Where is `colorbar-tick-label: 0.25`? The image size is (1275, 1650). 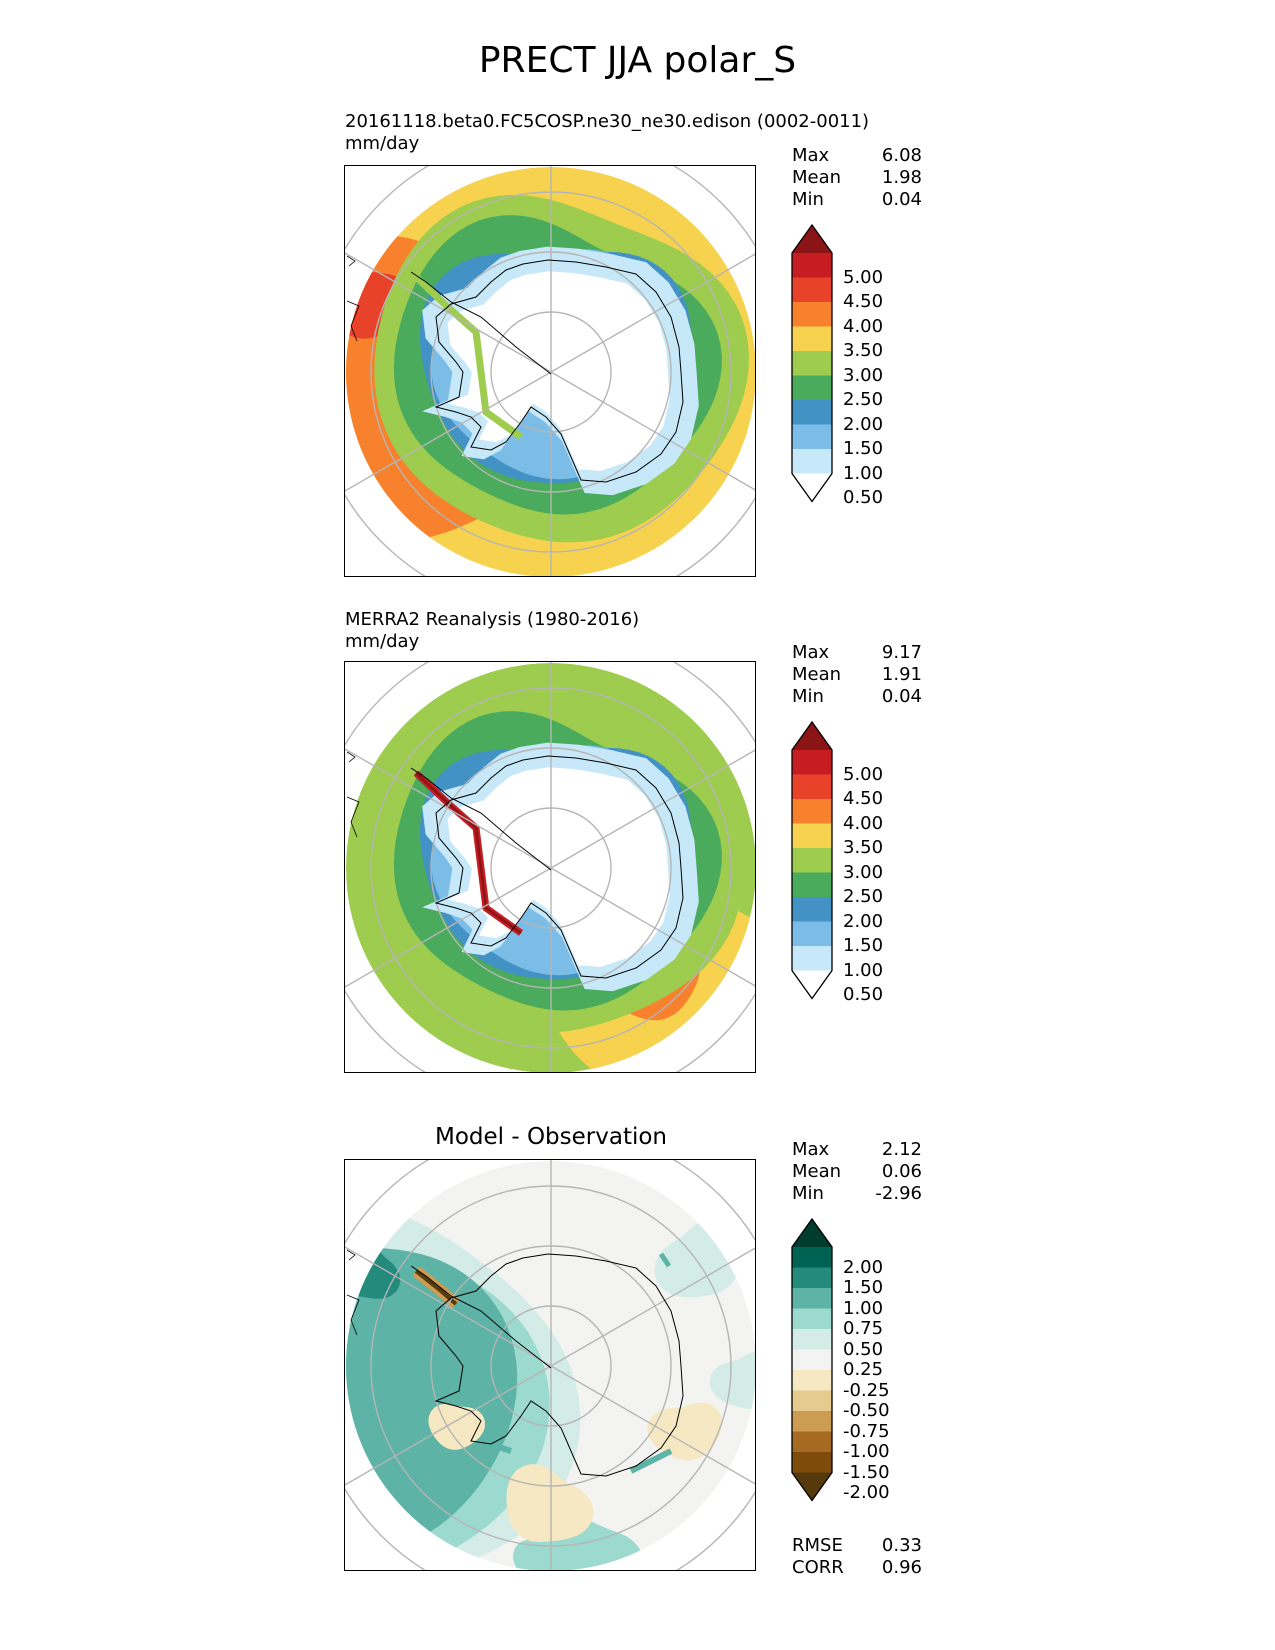
colorbar-tick-label: 0.25 is located at coordinates (863, 1369).